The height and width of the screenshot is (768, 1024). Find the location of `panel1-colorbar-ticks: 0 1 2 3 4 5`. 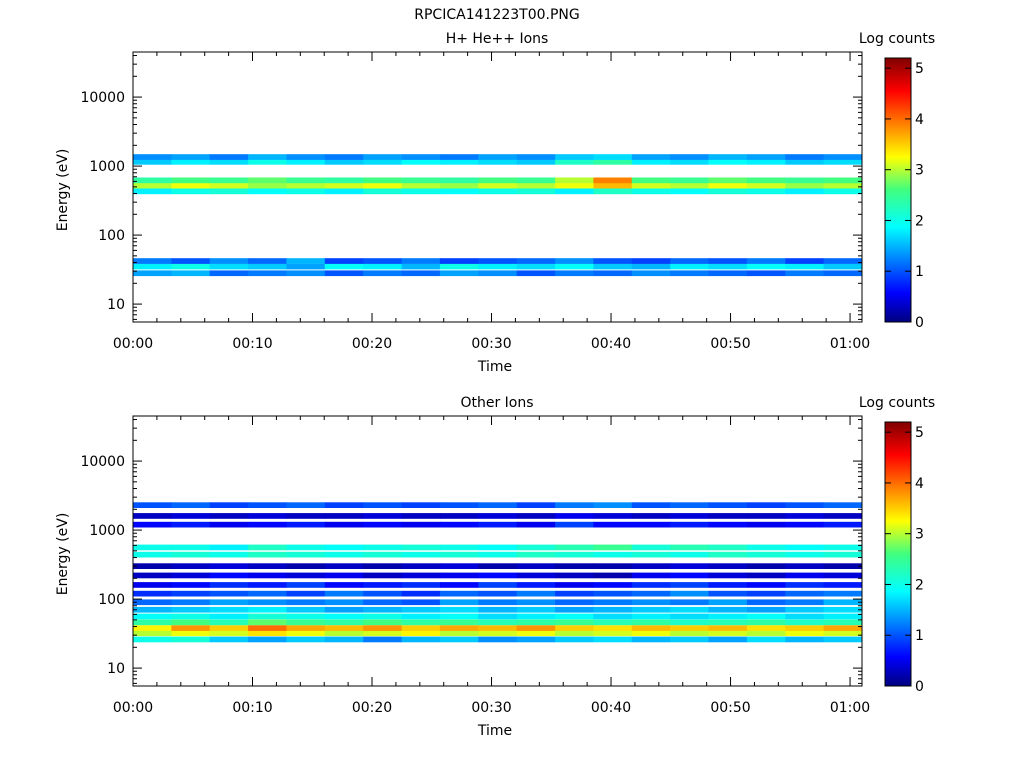

panel1-colorbar-ticks: 0 1 2 3 4 5 is located at coordinates (904, 196).